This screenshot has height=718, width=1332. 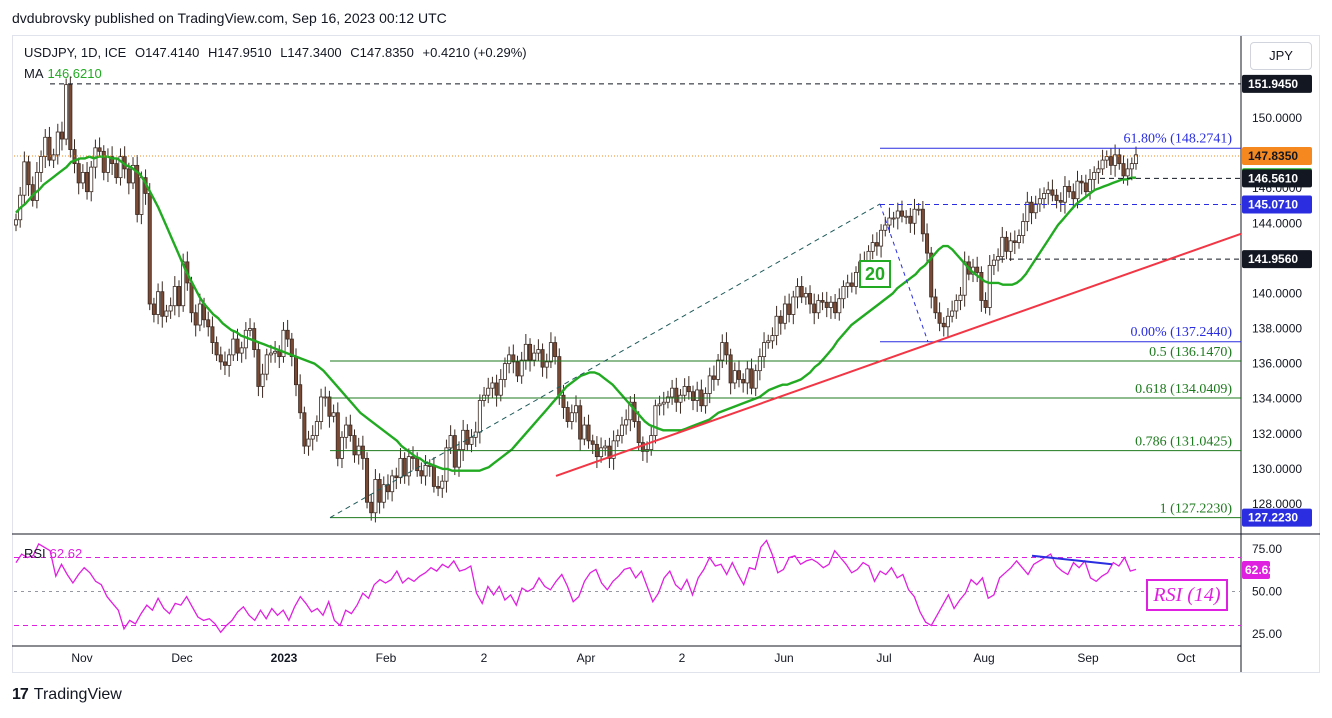 I want to click on ma-legend: MA 146.6210, so click(x=63, y=73).